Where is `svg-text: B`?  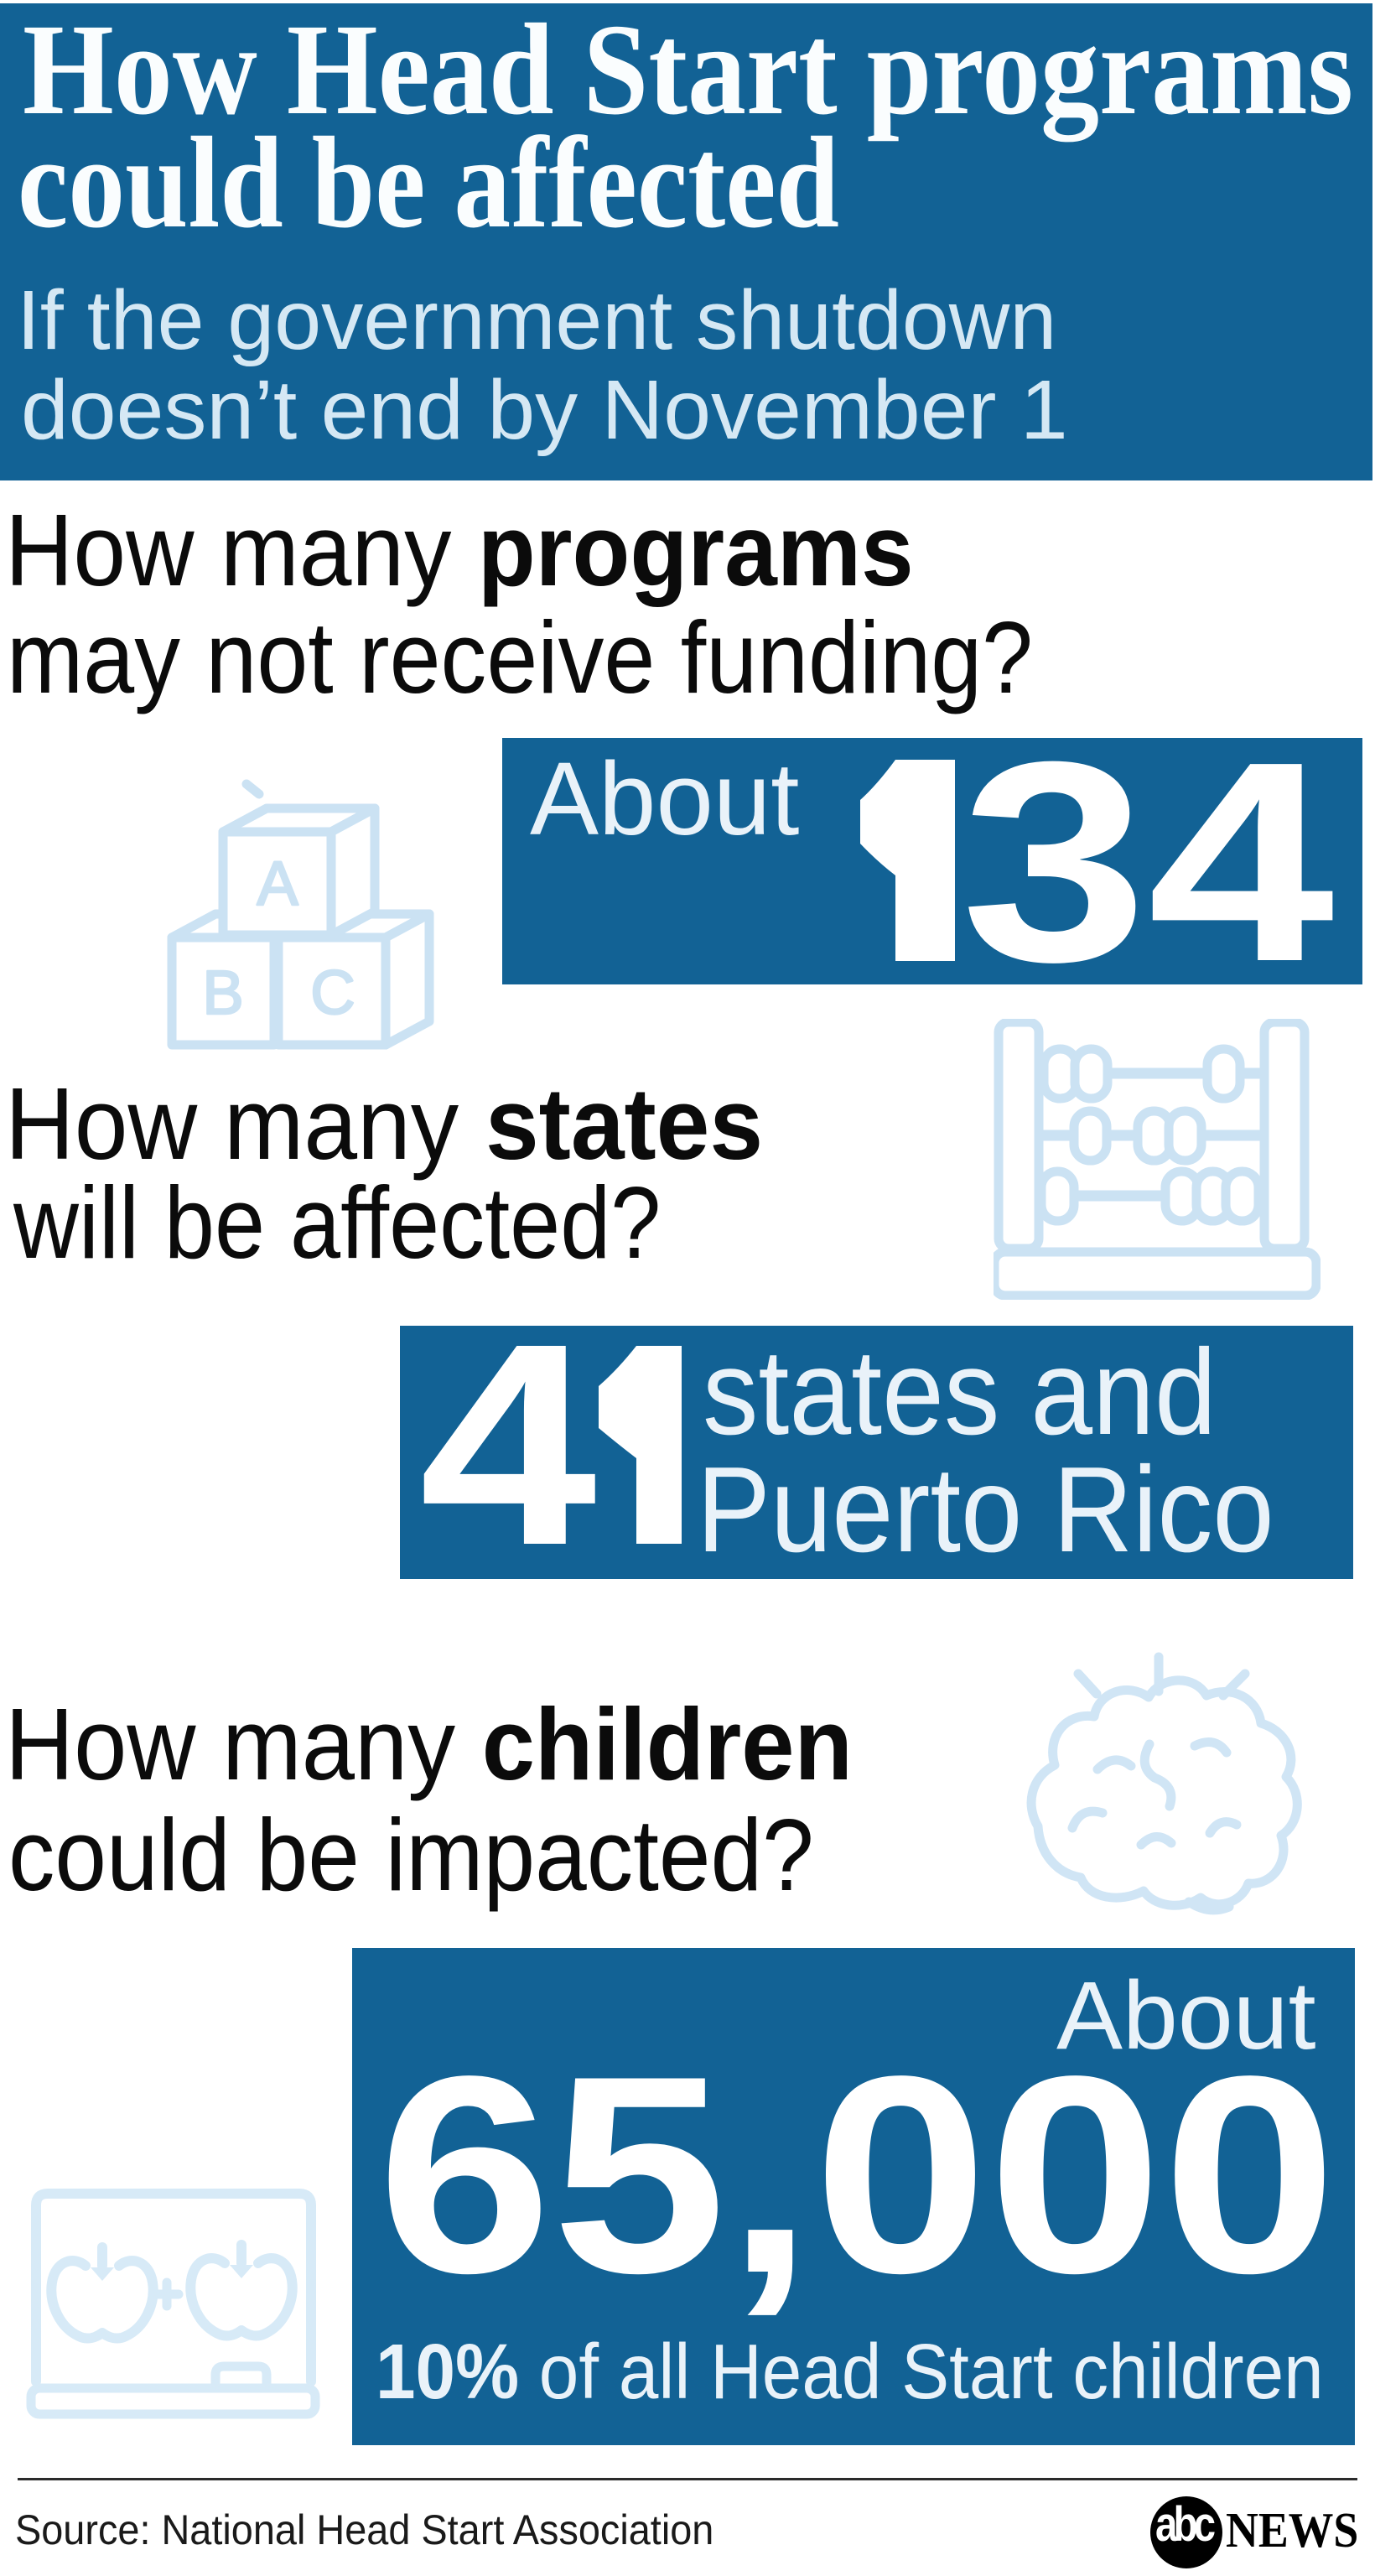 svg-text: B is located at coordinates (222, 993).